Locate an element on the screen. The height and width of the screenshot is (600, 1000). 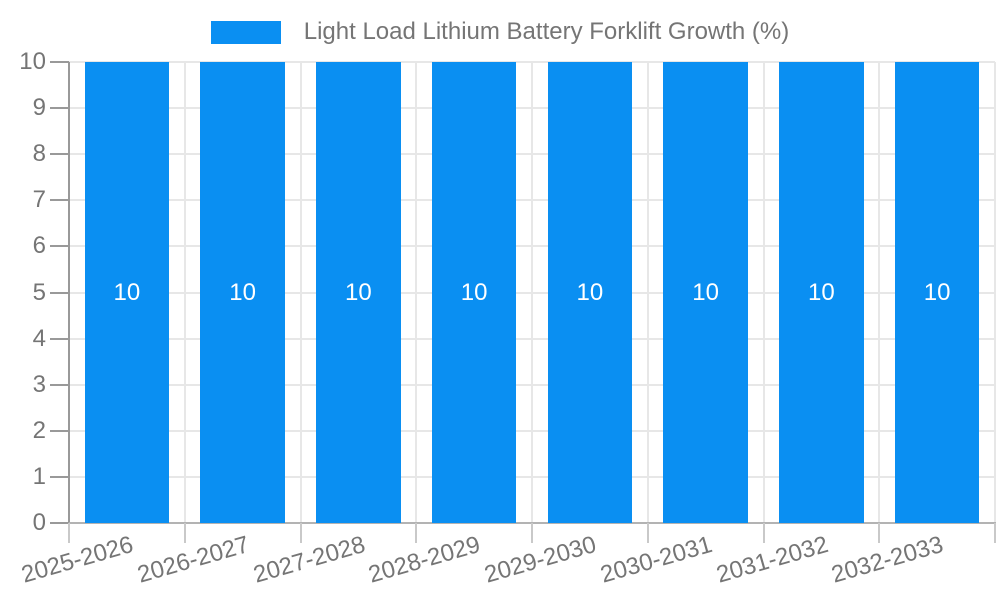
x-axis-label: 2029-2030 is located at coordinates (540, 560).